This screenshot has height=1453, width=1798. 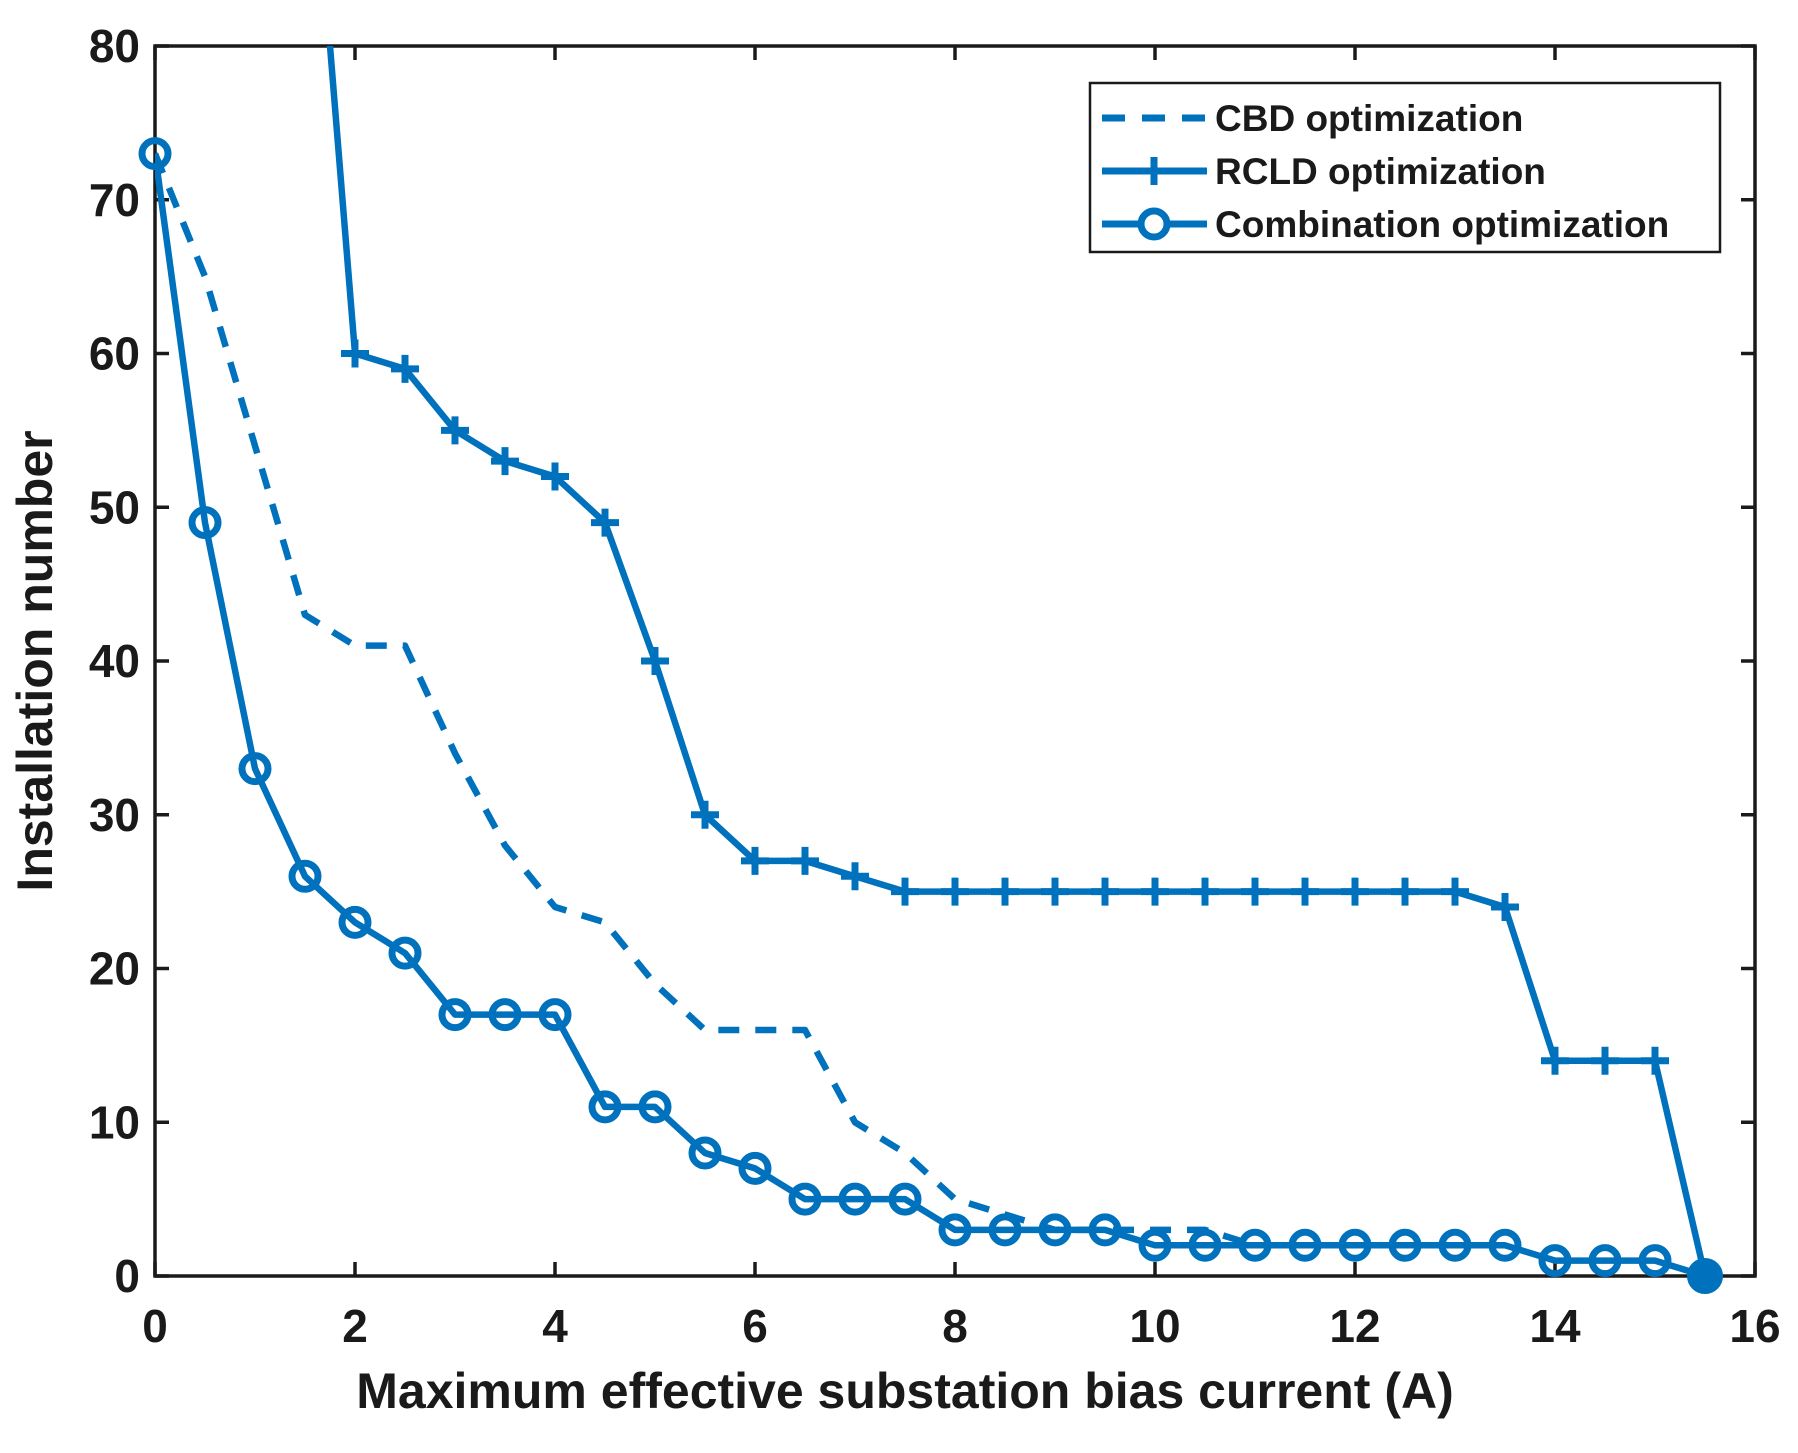 What do you see at coordinates (1154, 224) in the screenshot?
I see `legend-circle-marker` at bounding box center [1154, 224].